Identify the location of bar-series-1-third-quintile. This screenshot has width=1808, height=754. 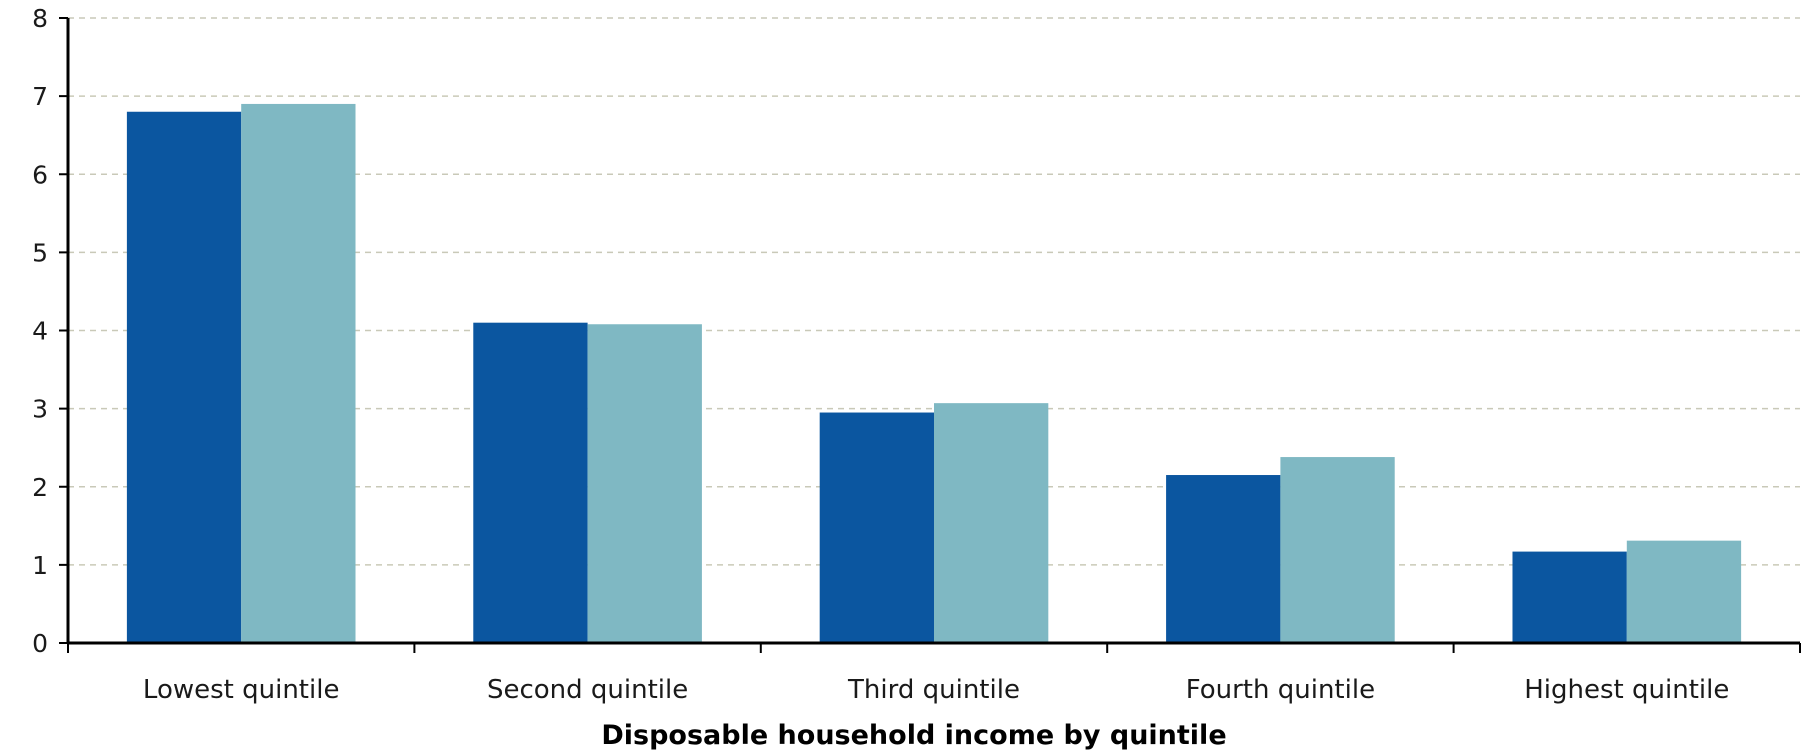
(876, 527).